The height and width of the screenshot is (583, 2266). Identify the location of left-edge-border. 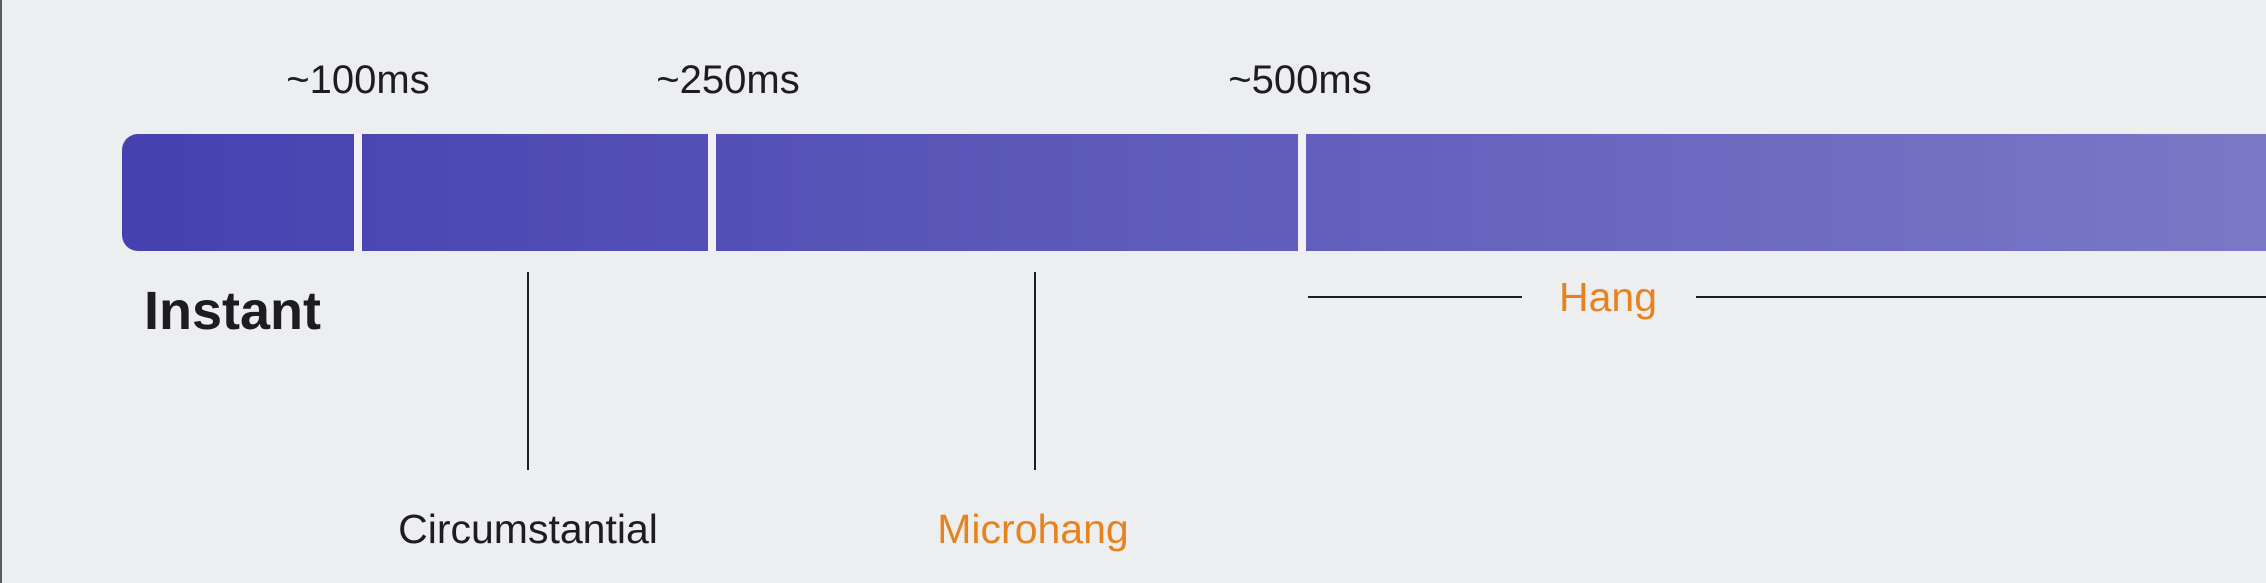
(1, 291).